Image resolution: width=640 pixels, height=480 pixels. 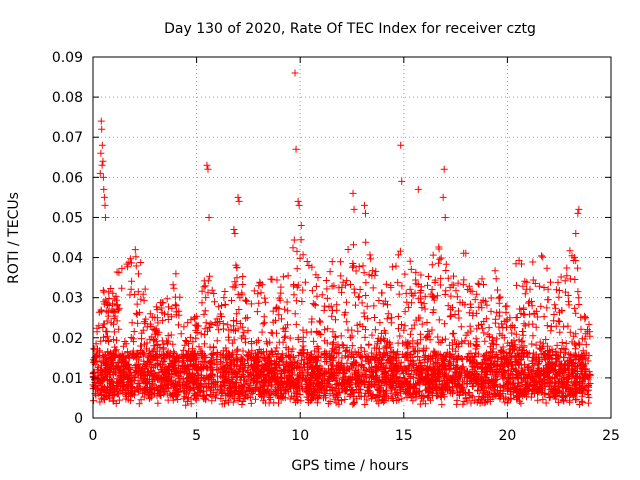 What do you see at coordinates (67, 138) in the screenshot?
I see `y-tick-label-0.07: 0.07` at bounding box center [67, 138].